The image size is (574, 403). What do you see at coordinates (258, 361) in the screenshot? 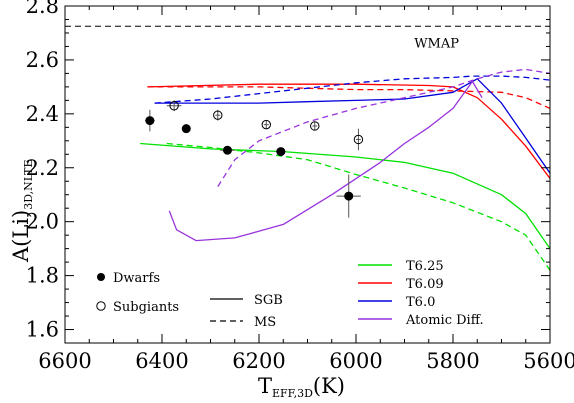
I see `x-tick-label: 6200` at bounding box center [258, 361].